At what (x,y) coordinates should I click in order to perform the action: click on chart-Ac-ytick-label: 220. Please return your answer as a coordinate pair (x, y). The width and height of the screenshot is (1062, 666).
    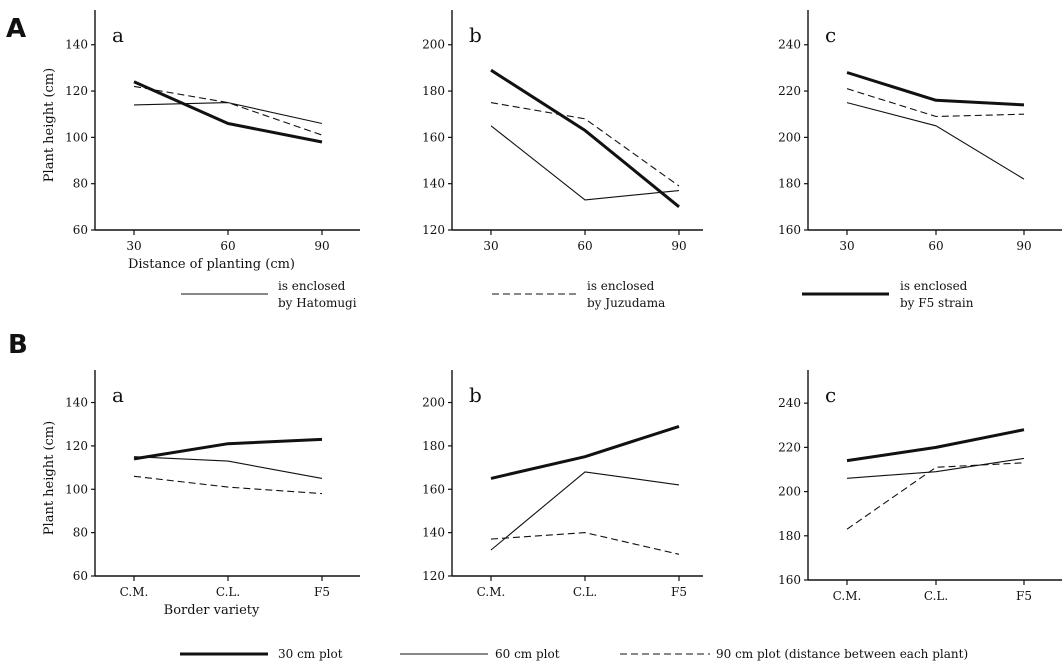
    Looking at the image, I should click on (789, 91).